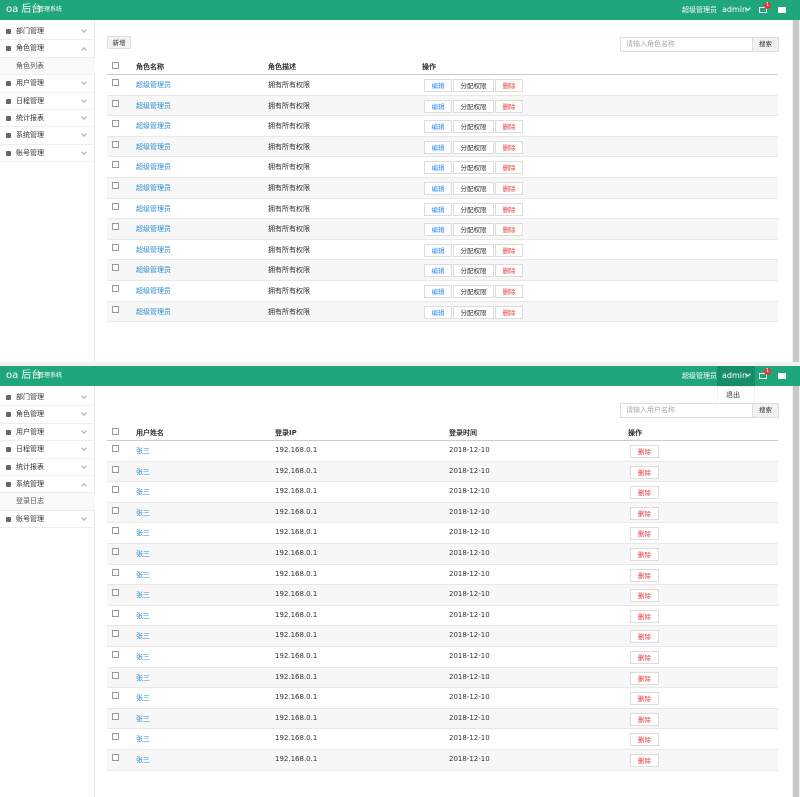 The image size is (800, 797). What do you see at coordinates (30, 48) in the screenshot?
I see `menu-label: 角色管理` at bounding box center [30, 48].